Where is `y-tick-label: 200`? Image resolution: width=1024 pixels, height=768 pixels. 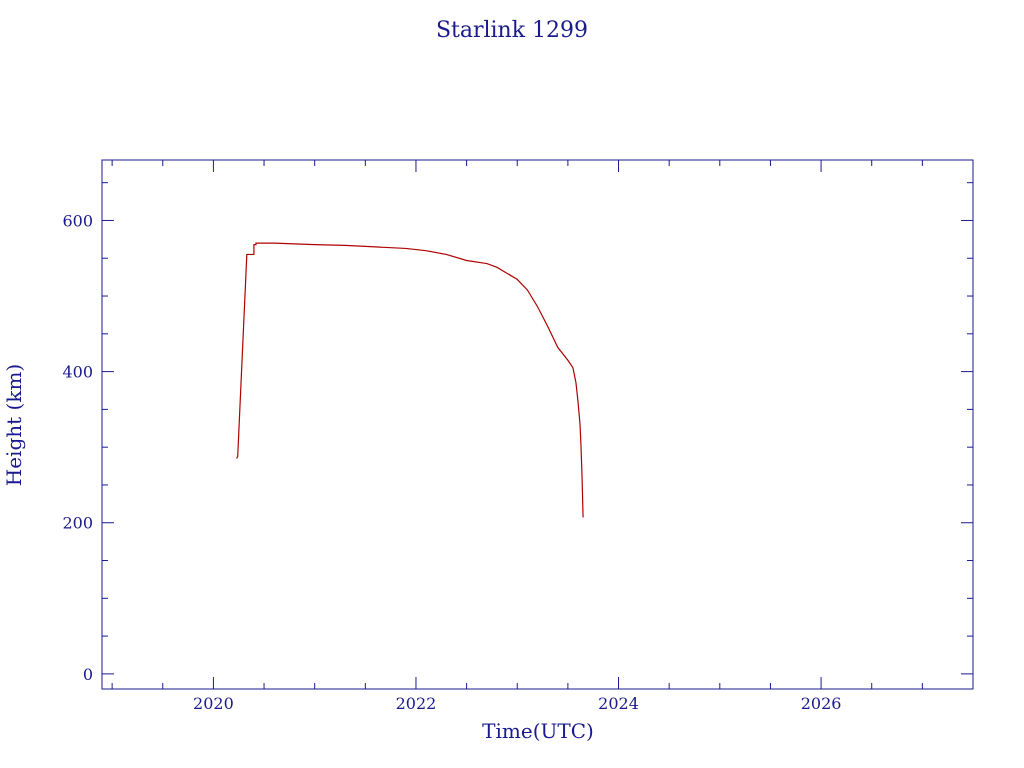 y-tick-label: 200 is located at coordinates (77, 523).